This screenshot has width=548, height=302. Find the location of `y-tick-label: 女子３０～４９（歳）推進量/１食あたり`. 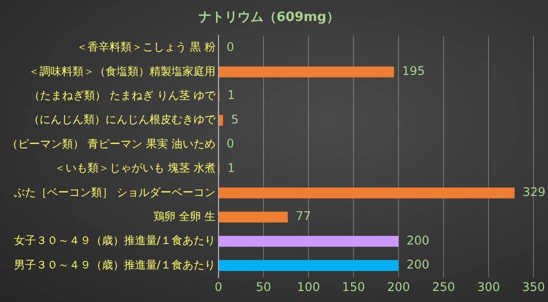

y-tick-label: 女子３０～４９（歳）推進量/１食あたり is located at coordinates (115, 241).